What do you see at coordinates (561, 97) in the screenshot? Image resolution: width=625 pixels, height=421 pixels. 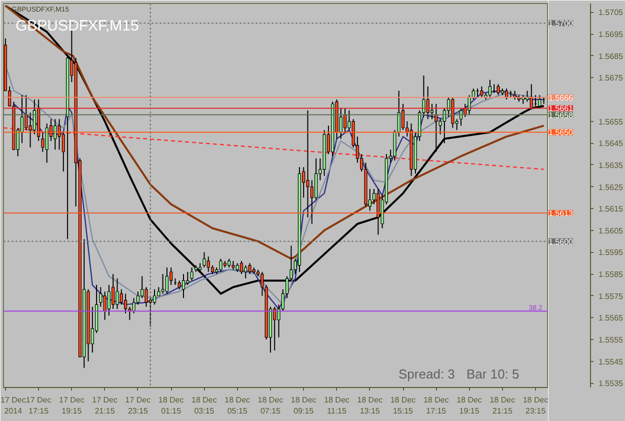 I see `ref-line-label: 1.5666` at bounding box center [561, 97].